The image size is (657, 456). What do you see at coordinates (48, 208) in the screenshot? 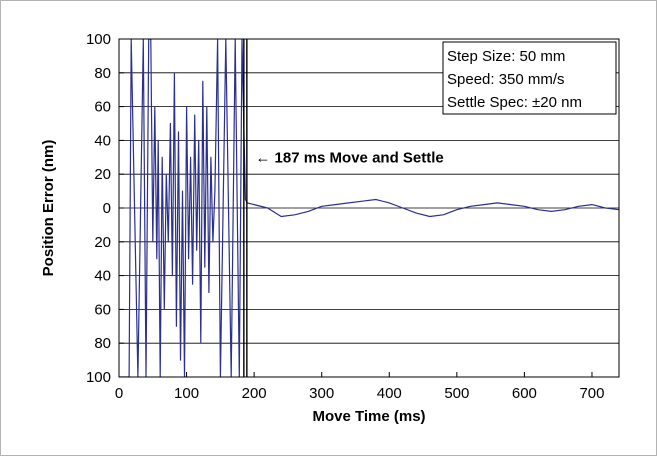
I see `y-axis-label: Position Error (nm)` at bounding box center [48, 208].